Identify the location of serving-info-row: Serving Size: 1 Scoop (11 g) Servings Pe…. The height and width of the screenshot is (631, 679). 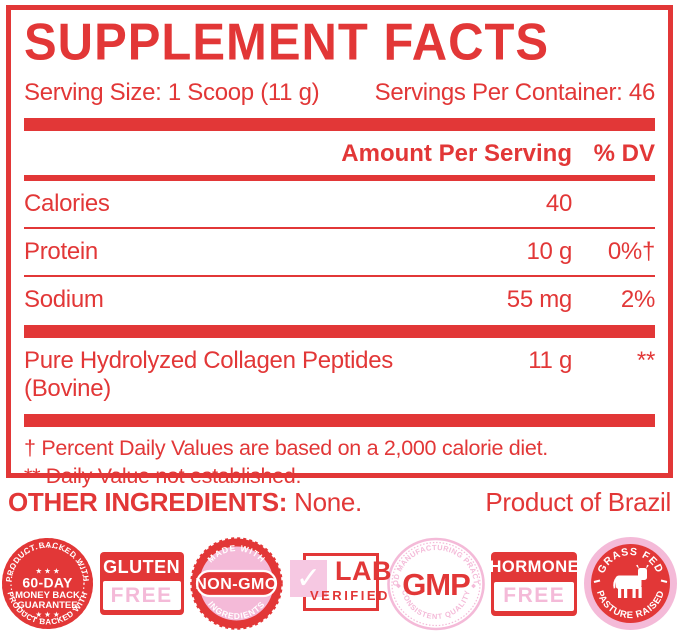
(339, 93).